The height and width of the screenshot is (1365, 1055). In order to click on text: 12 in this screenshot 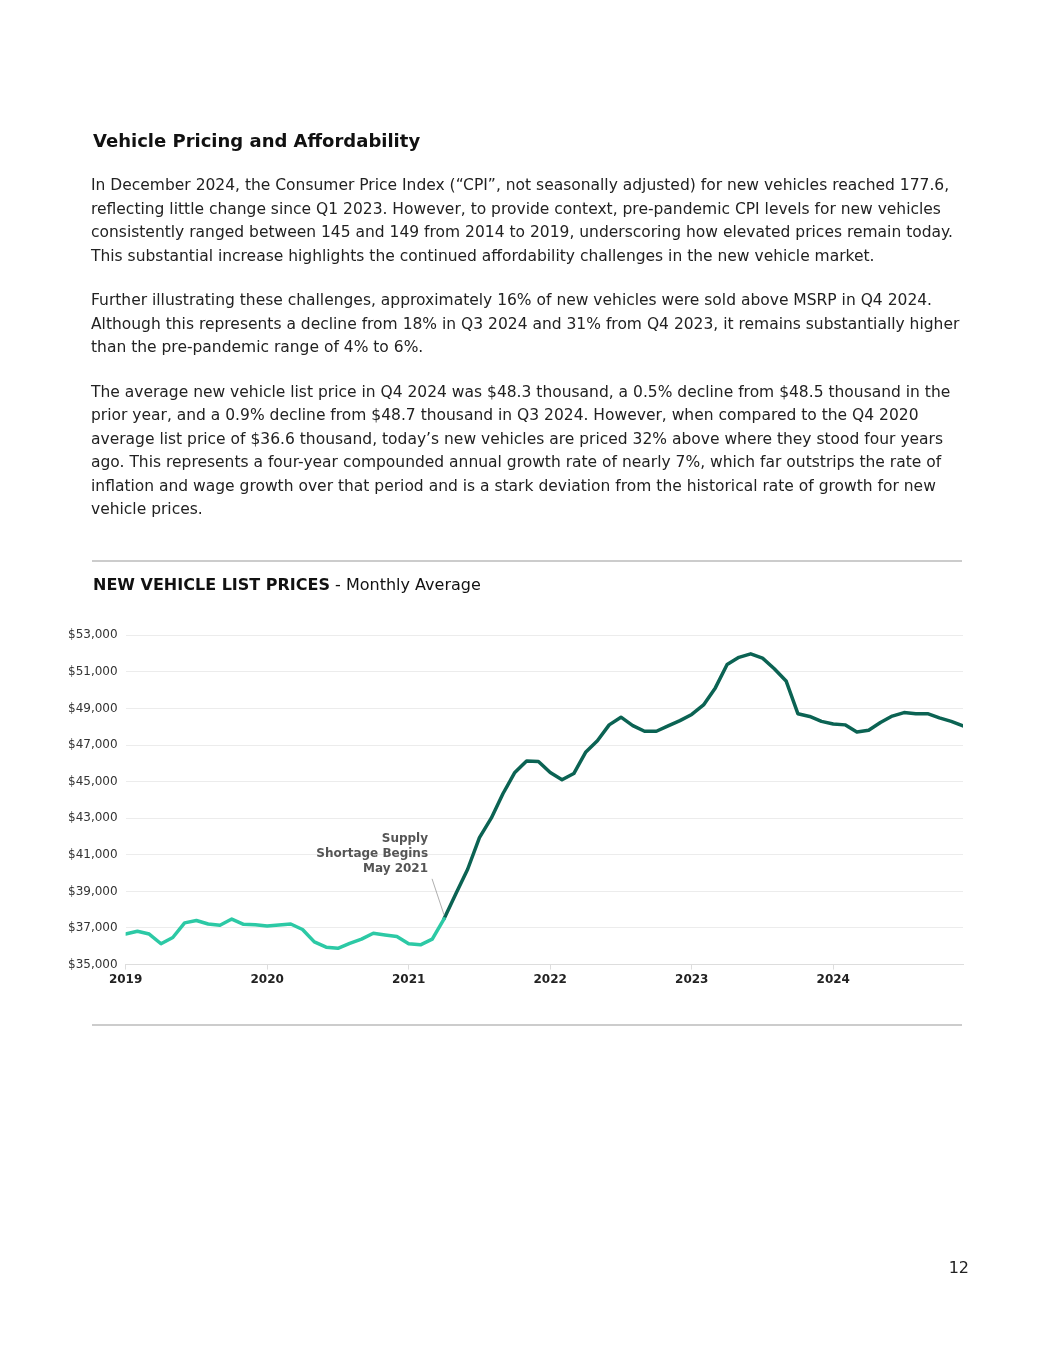, I will do `click(958, 1267)`.